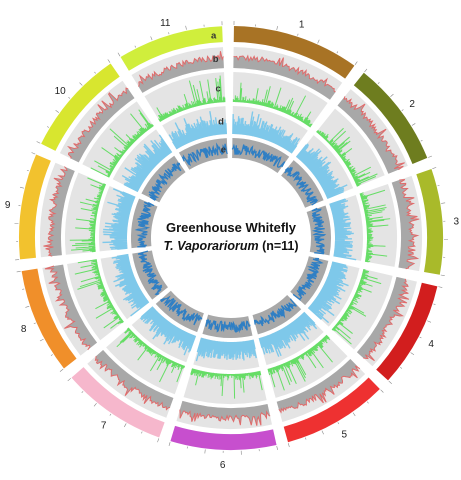  Describe the element at coordinates (345, 435) in the screenshot. I see `chromosome-label-5: 5` at that location.